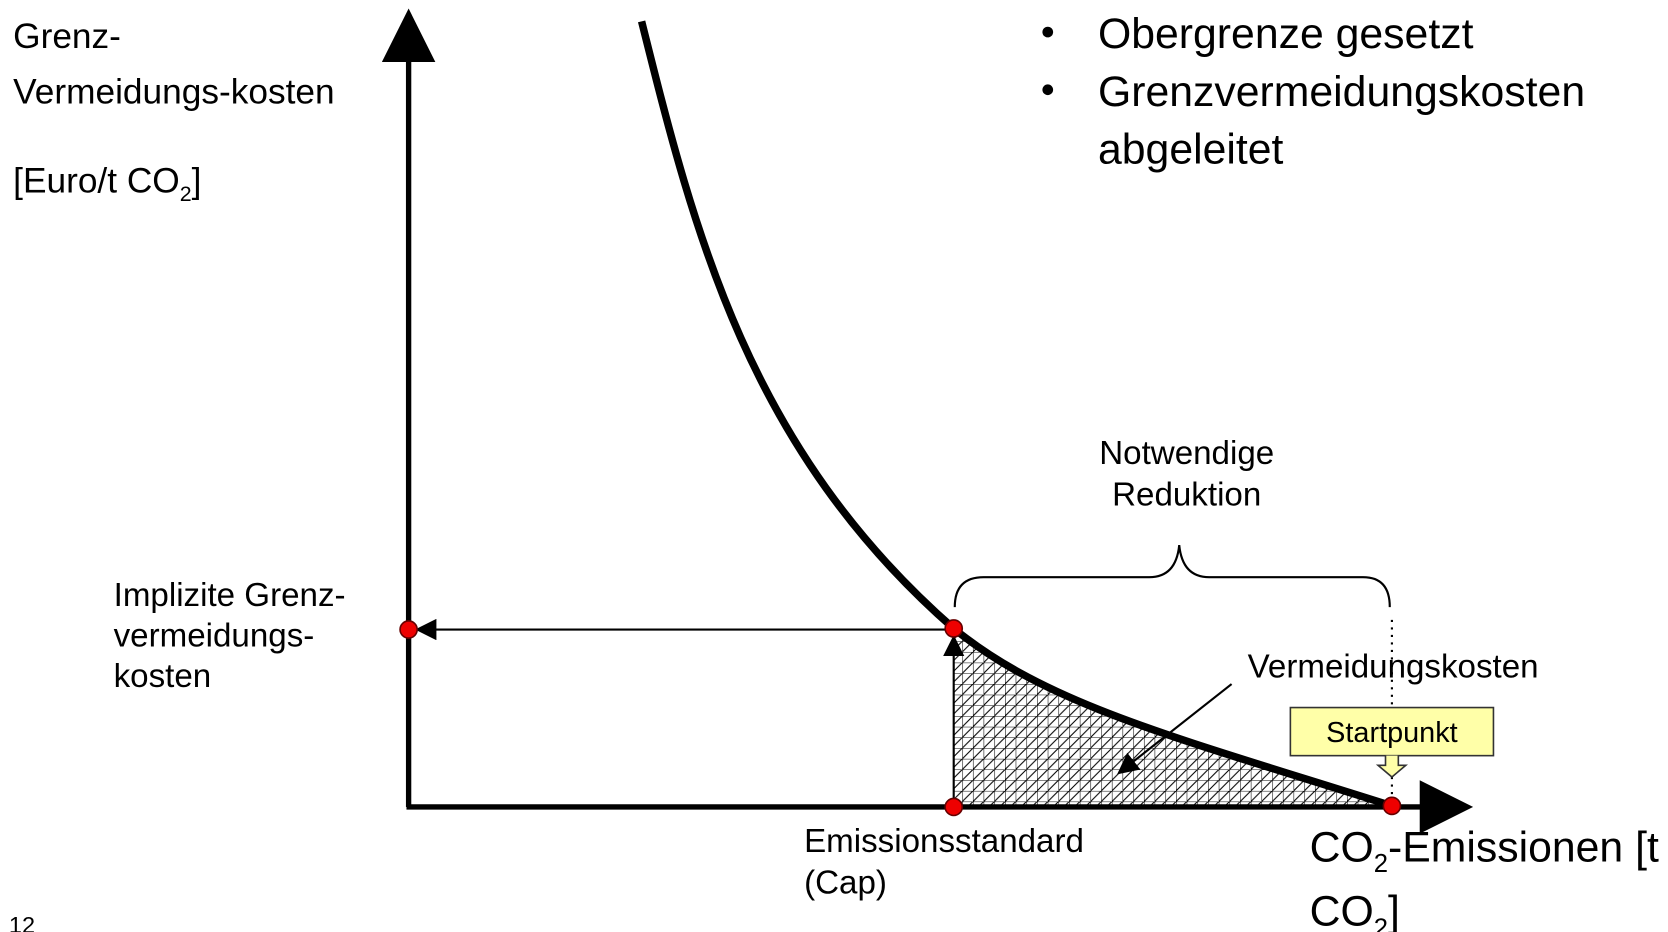 This screenshot has width=1668, height=932. I want to click on bullet-text: Obergrenze gesetzt, so click(1286, 34).